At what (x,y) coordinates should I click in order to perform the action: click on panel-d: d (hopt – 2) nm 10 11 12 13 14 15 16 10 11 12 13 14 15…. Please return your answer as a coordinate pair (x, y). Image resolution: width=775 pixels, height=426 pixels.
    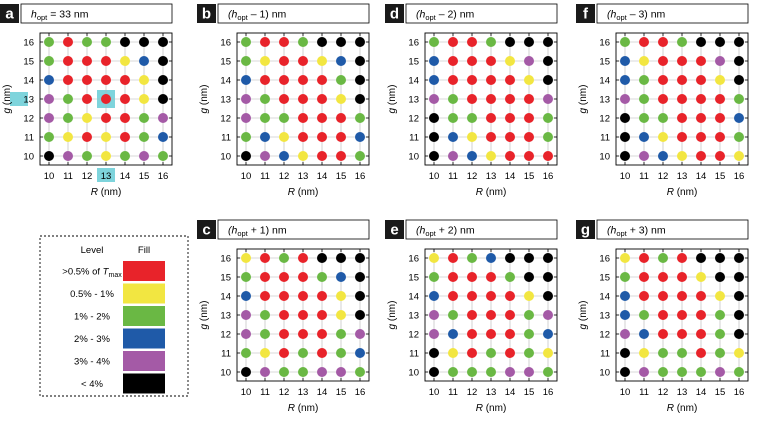
    Looking at the image, I should click on (471, 100).